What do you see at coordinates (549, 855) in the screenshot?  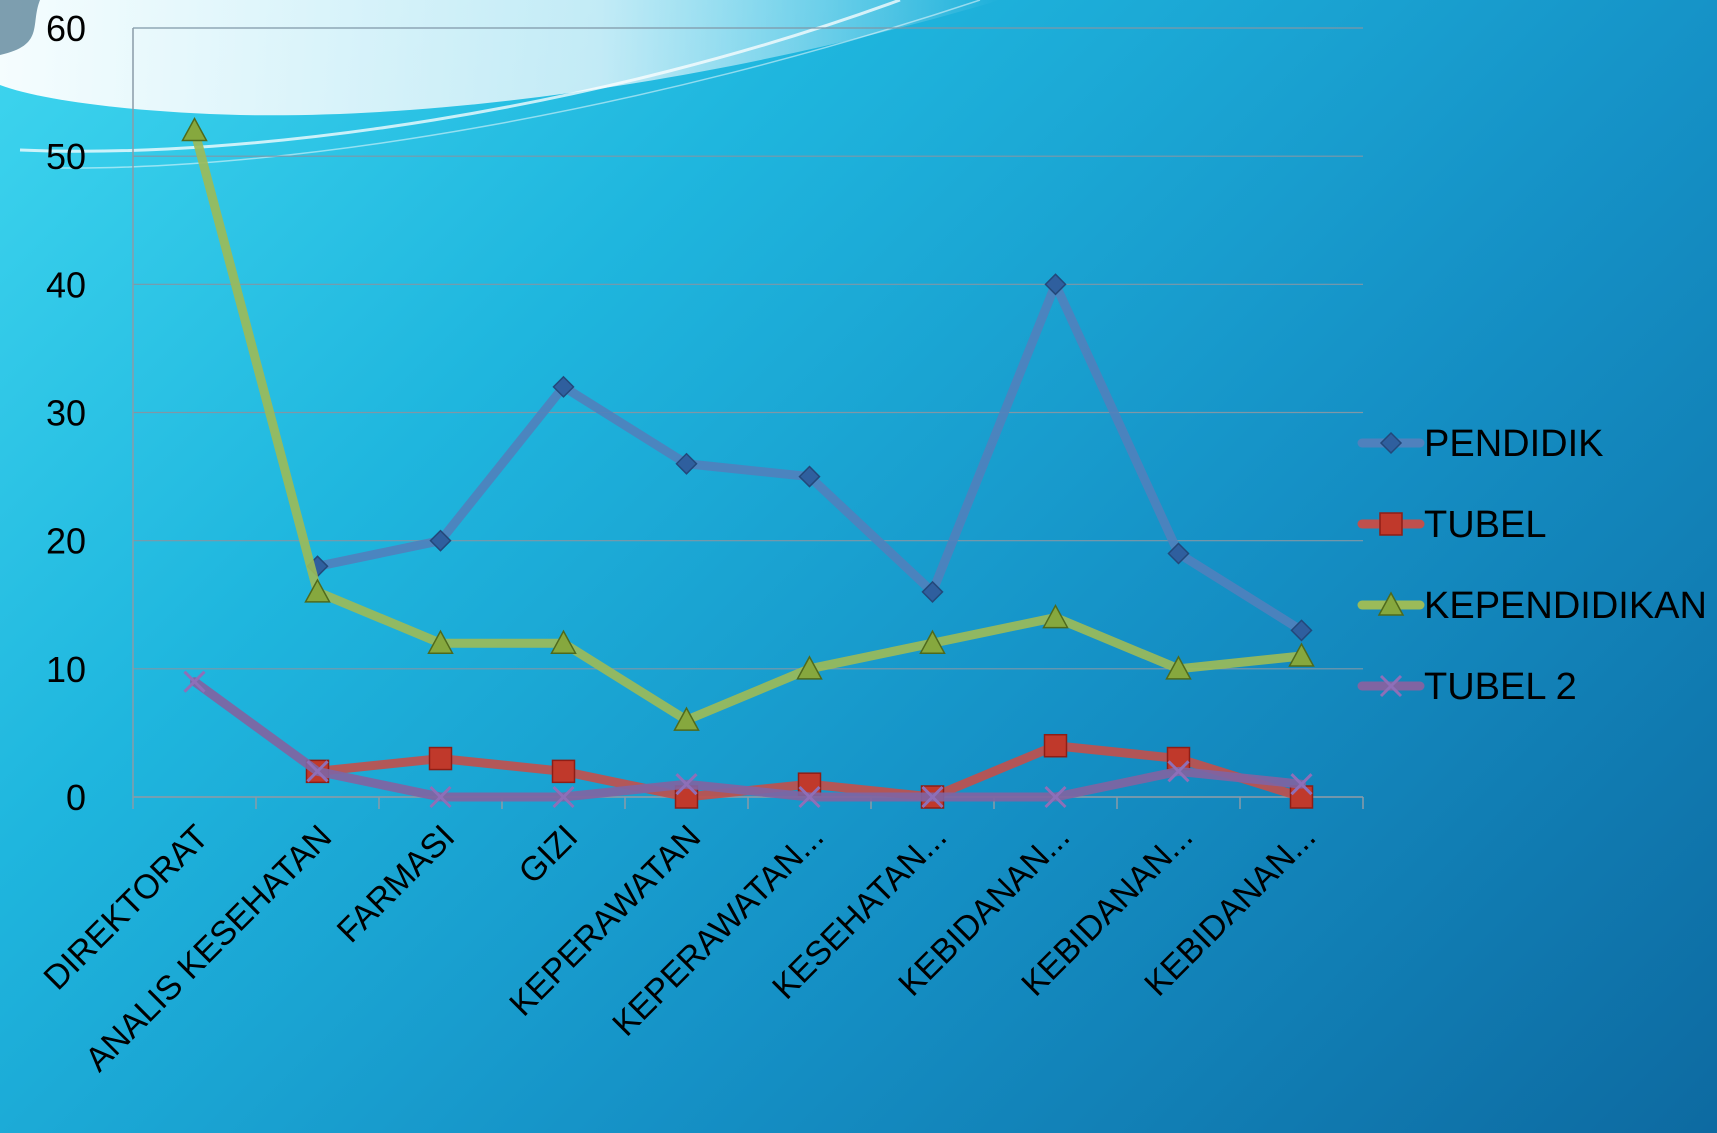 I see `x-tick-label: GIZI` at bounding box center [549, 855].